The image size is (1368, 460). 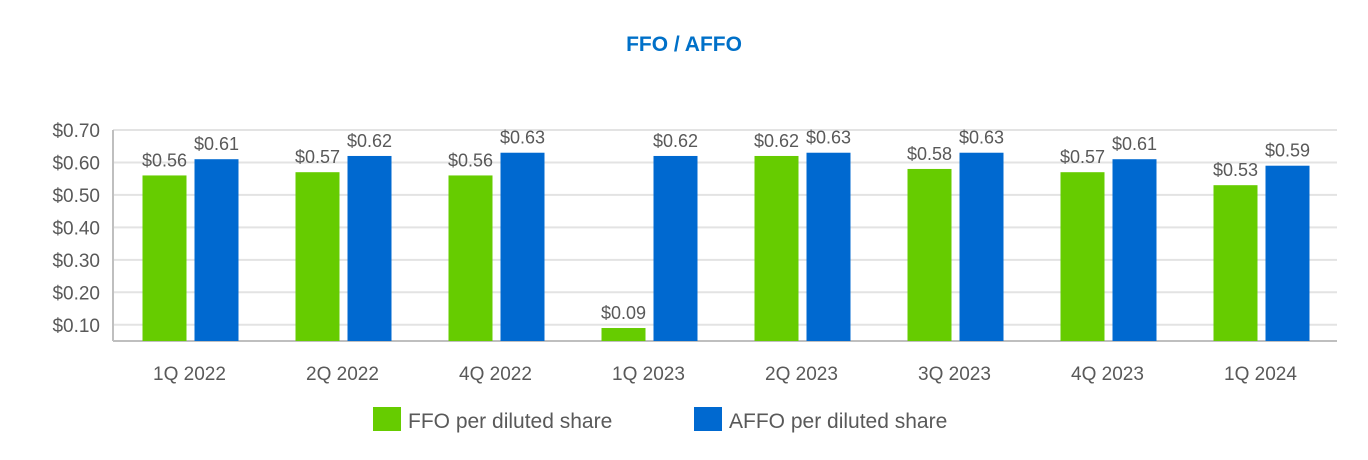 I want to click on y-tick-label: $0.30, so click(x=76, y=261).